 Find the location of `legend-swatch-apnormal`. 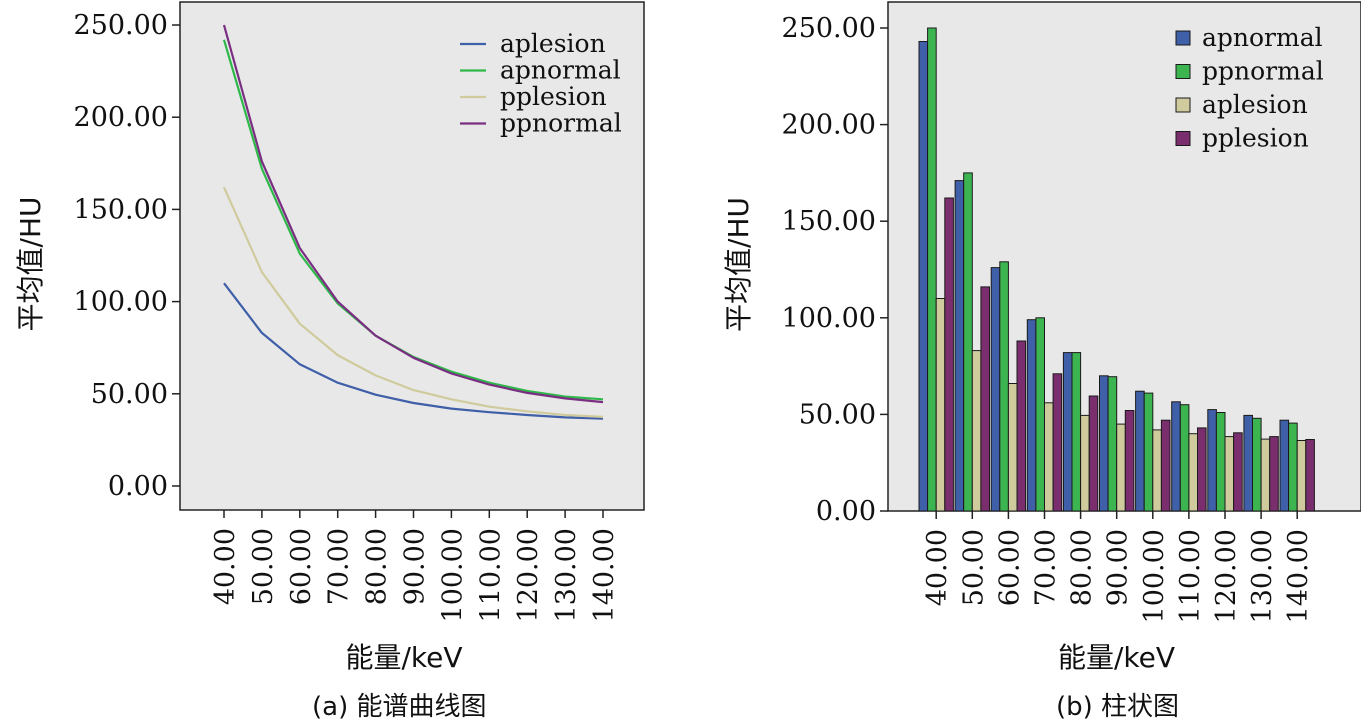

legend-swatch-apnormal is located at coordinates (1183, 38).